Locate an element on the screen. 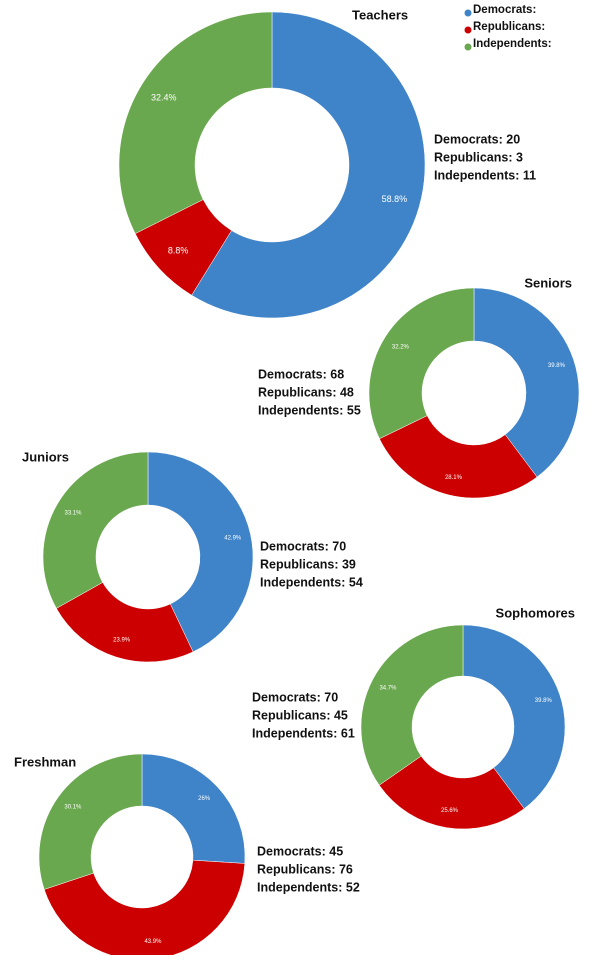 The width and height of the screenshot is (594, 955). count-annotation: Independents: 61 is located at coordinates (303, 733).